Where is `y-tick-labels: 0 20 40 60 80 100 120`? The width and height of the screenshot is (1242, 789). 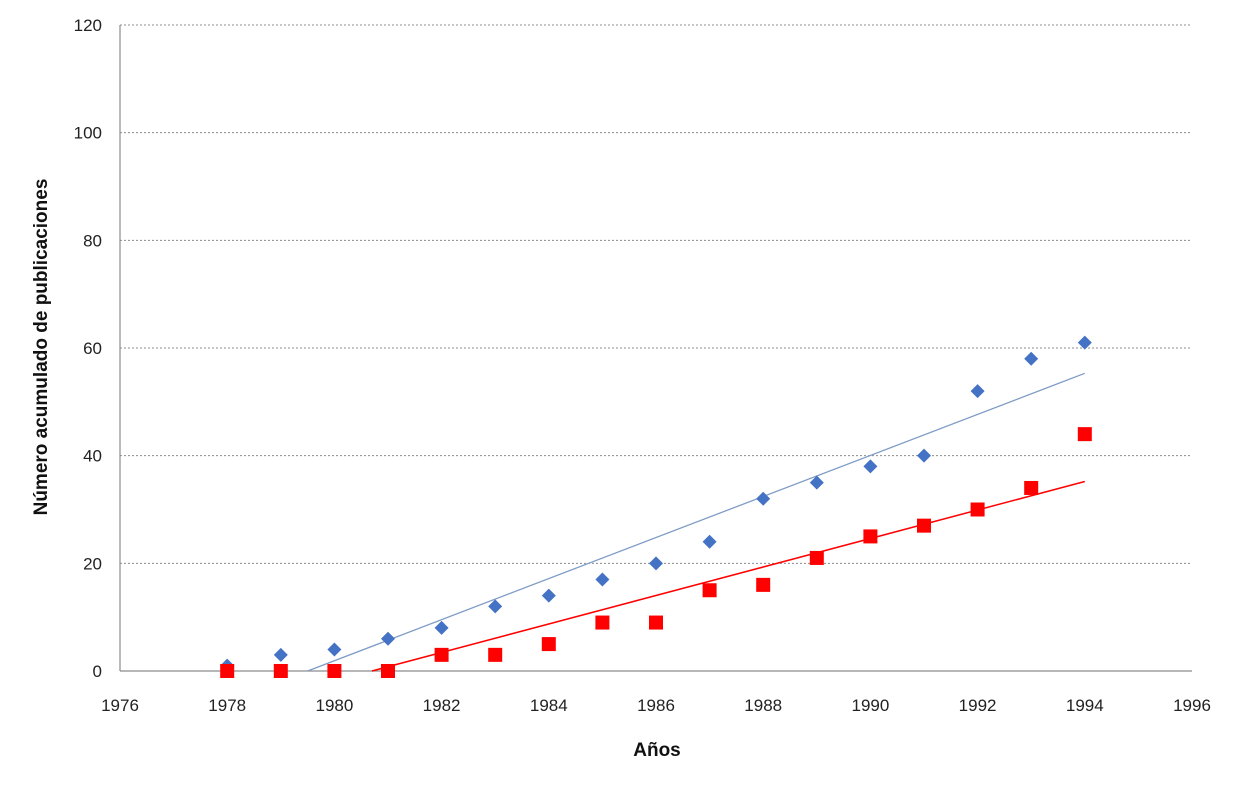 y-tick-labels: 0 20 40 60 80 100 120 is located at coordinates (88, 348).